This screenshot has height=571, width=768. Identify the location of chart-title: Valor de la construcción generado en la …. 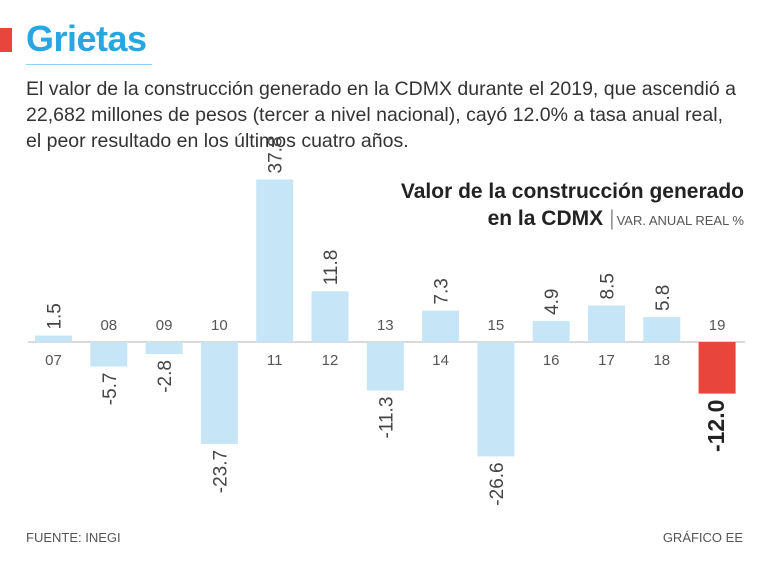
(572, 205).